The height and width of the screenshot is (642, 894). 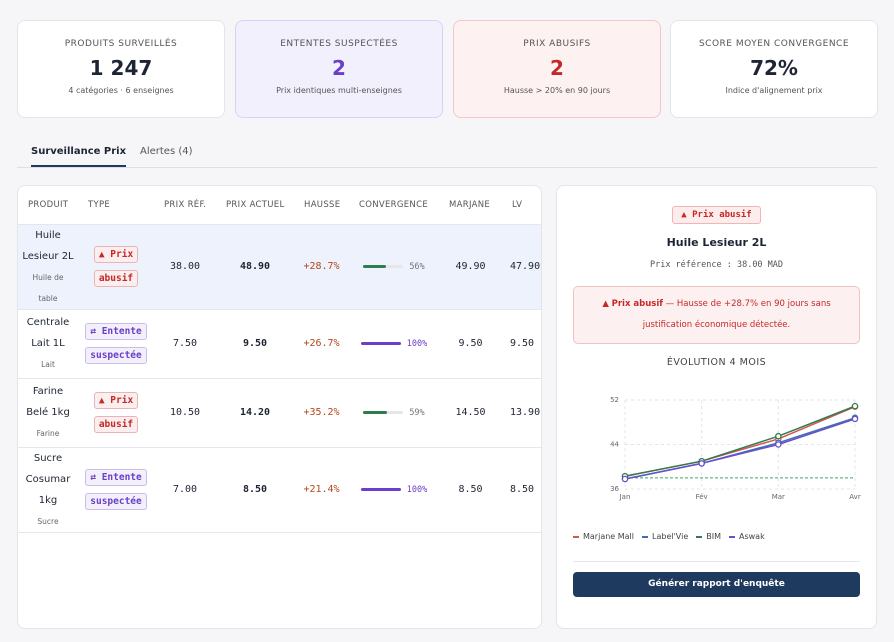 I want to click on convergence-cell: 56%, so click(x=394, y=267).